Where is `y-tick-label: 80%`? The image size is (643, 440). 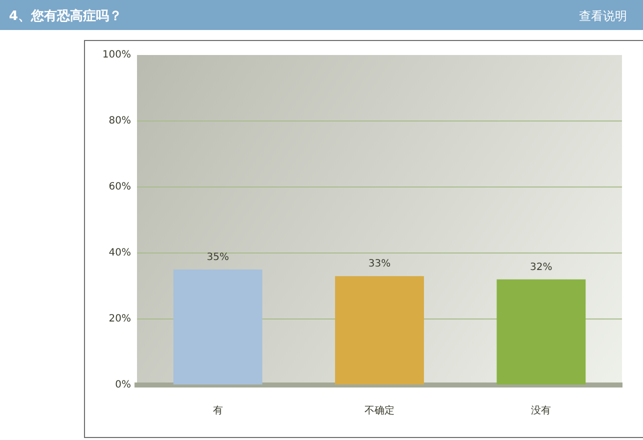 y-tick-label: 80% is located at coordinates (119, 121).